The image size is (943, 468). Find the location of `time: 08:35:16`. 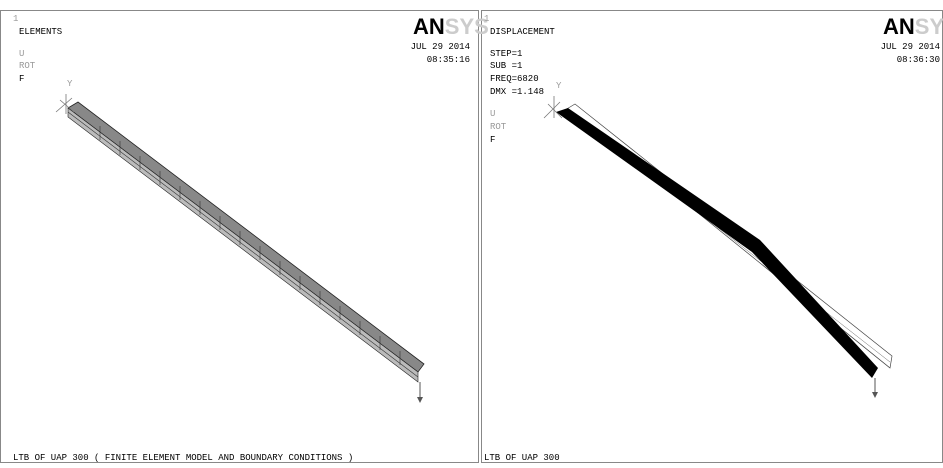

time: 08:35:16 is located at coordinates (448, 60).